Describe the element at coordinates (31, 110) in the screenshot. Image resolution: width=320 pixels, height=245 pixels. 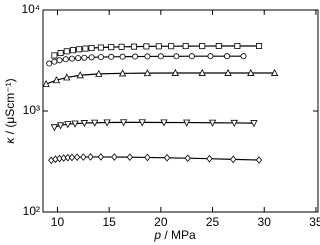
I see `y-tick-label: 10³` at that location.